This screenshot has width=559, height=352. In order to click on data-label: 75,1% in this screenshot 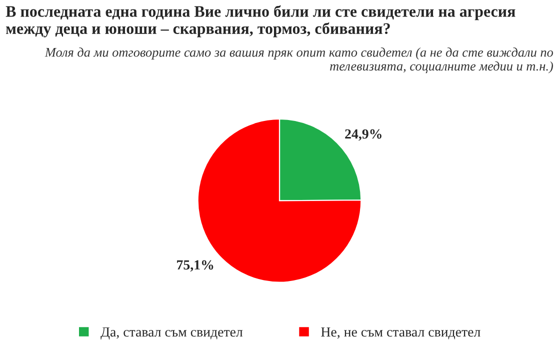, I will do `click(195, 266)`.